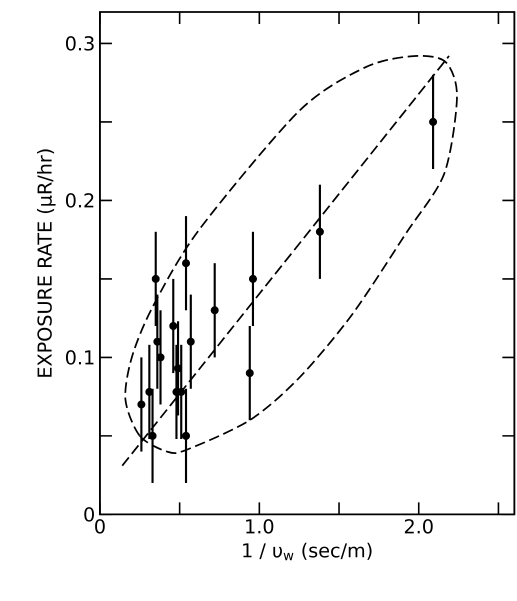 The width and height of the screenshot is (517, 601). I want to click on x-tick-label: 2.0, so click(418, 526).